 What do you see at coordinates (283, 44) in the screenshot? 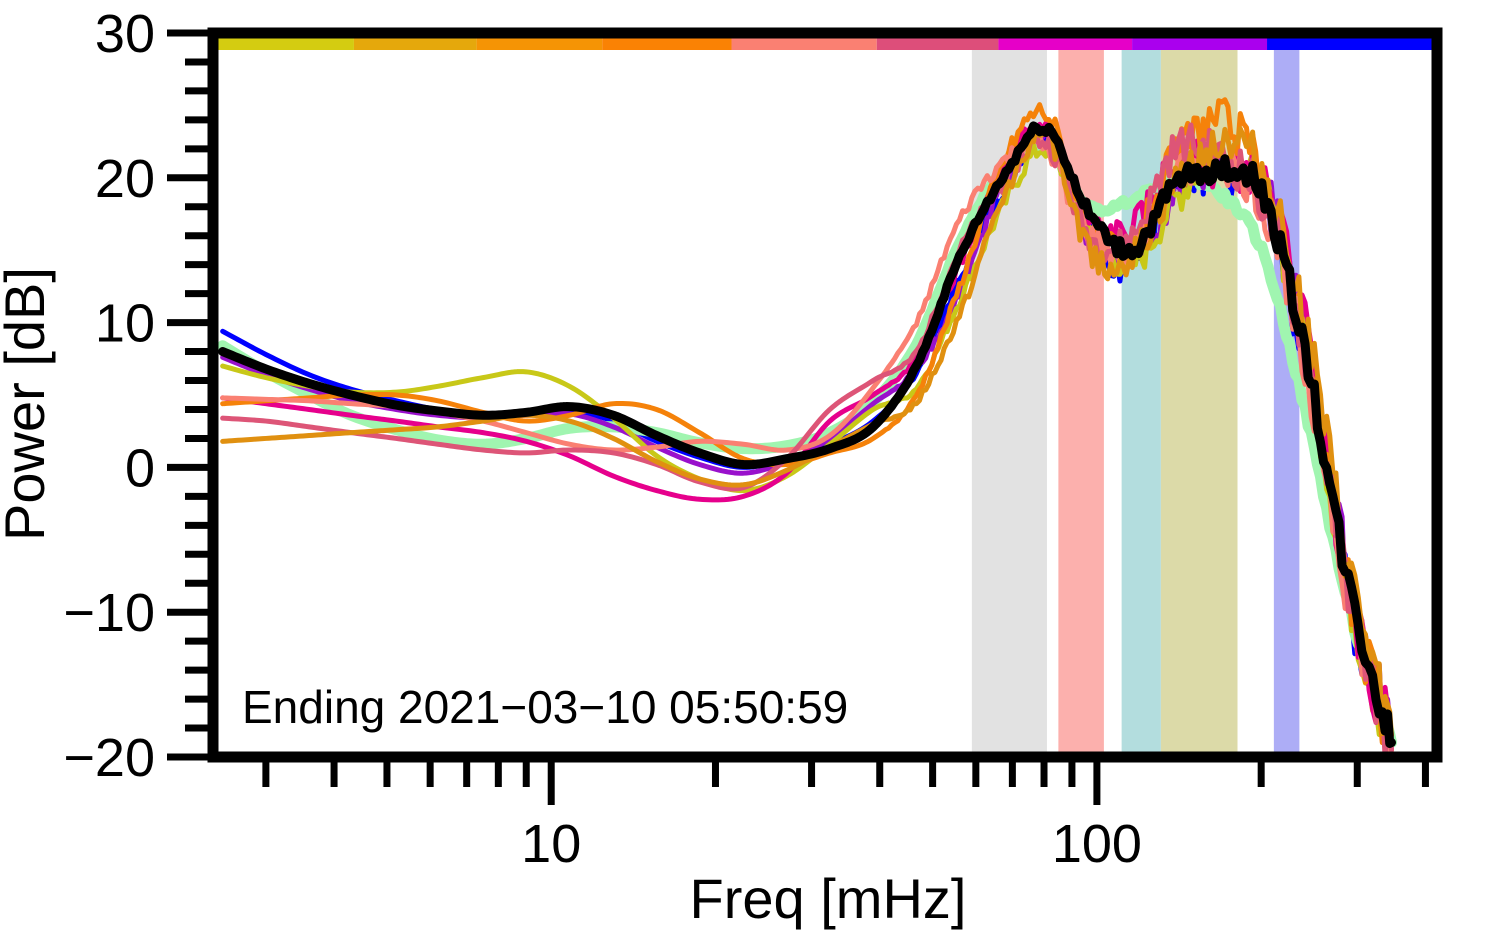
I see `seg-yellow` at bounding box center [283, 44].